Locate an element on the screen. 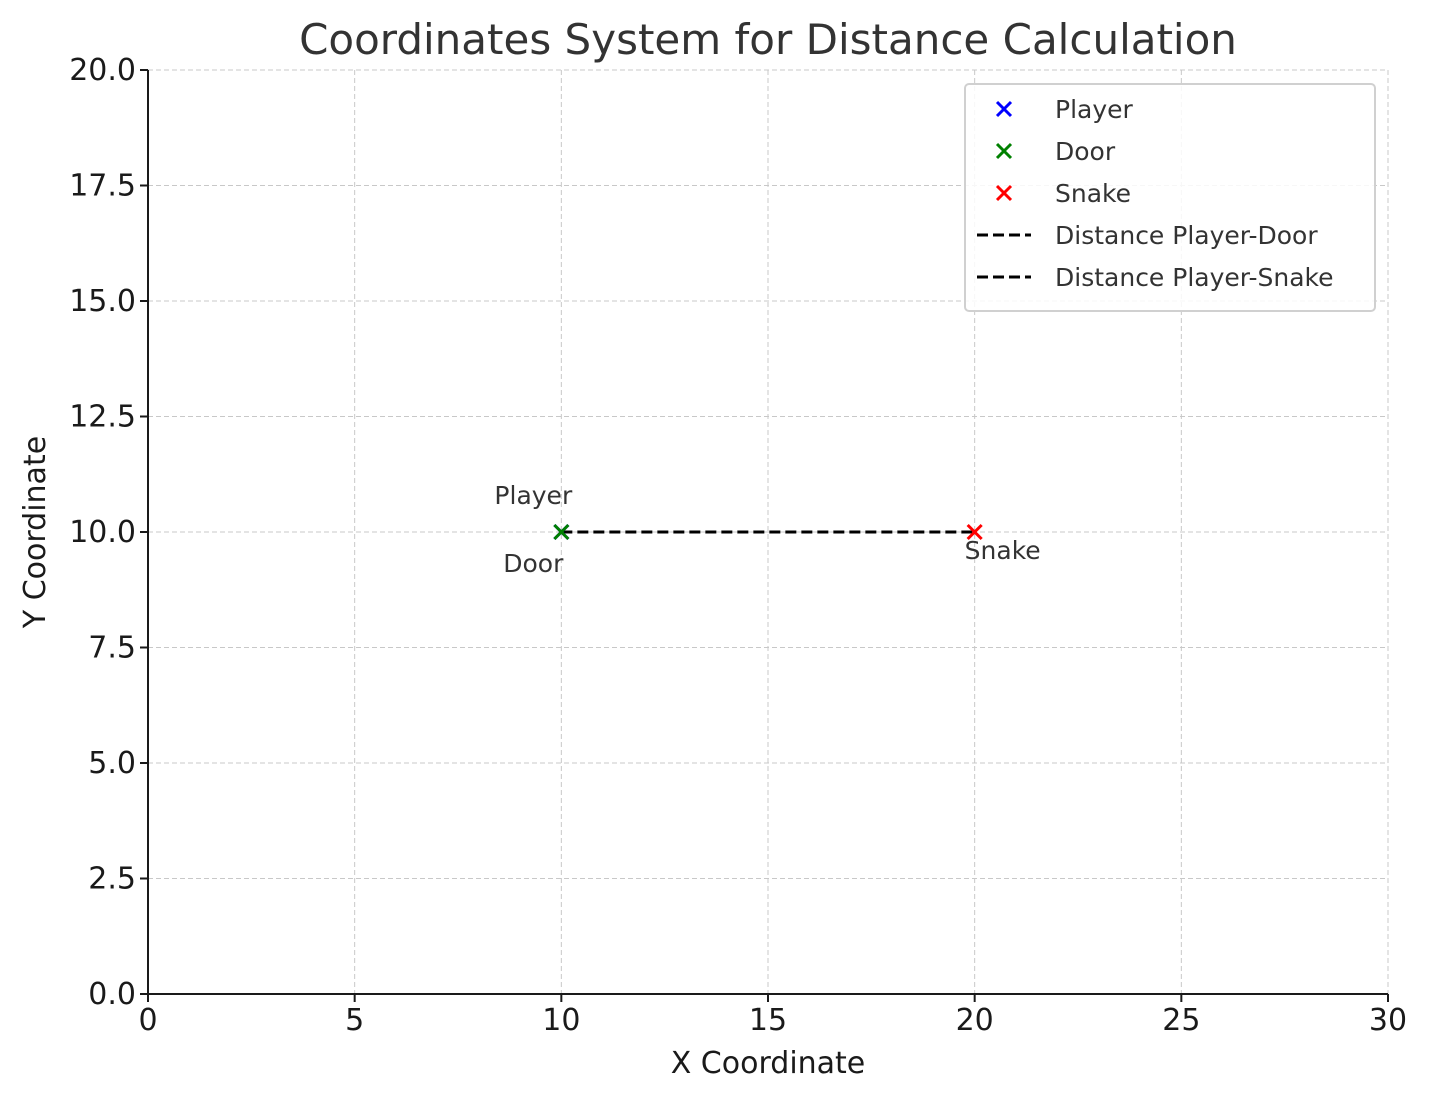 This screenshot has width=1429, height=1101. data-points is located at coordinates (768, 532).